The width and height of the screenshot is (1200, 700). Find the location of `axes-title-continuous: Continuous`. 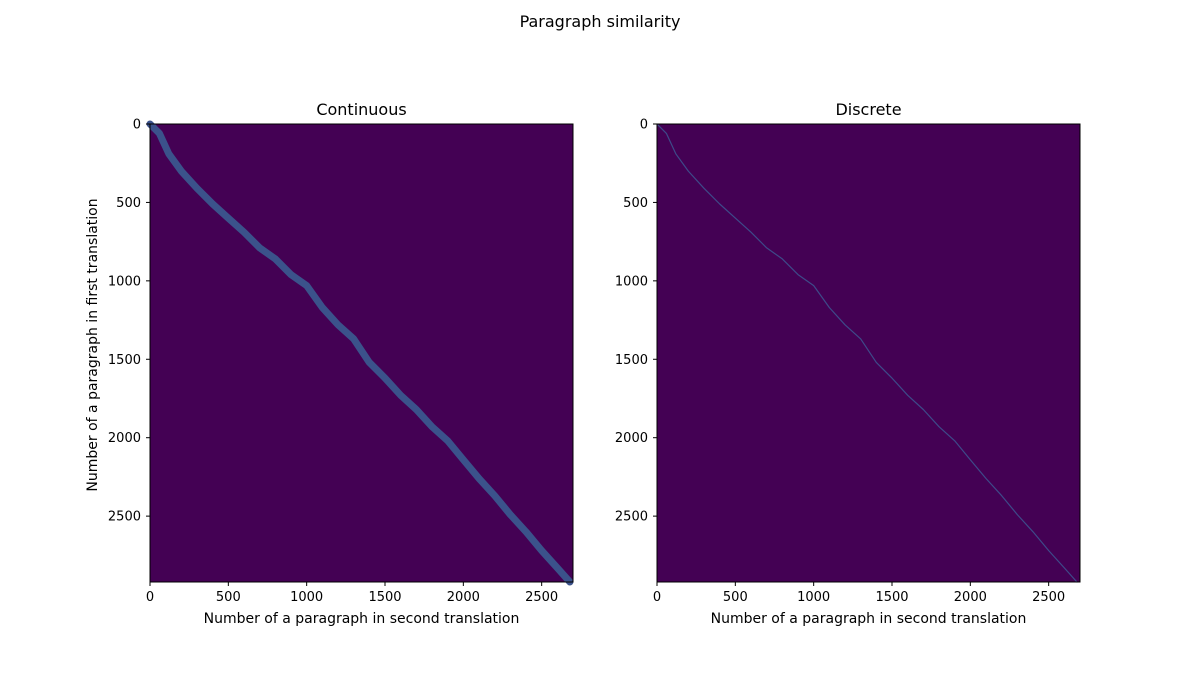

axes-title-continuous: Continuous is located at coordinates (361, 109).